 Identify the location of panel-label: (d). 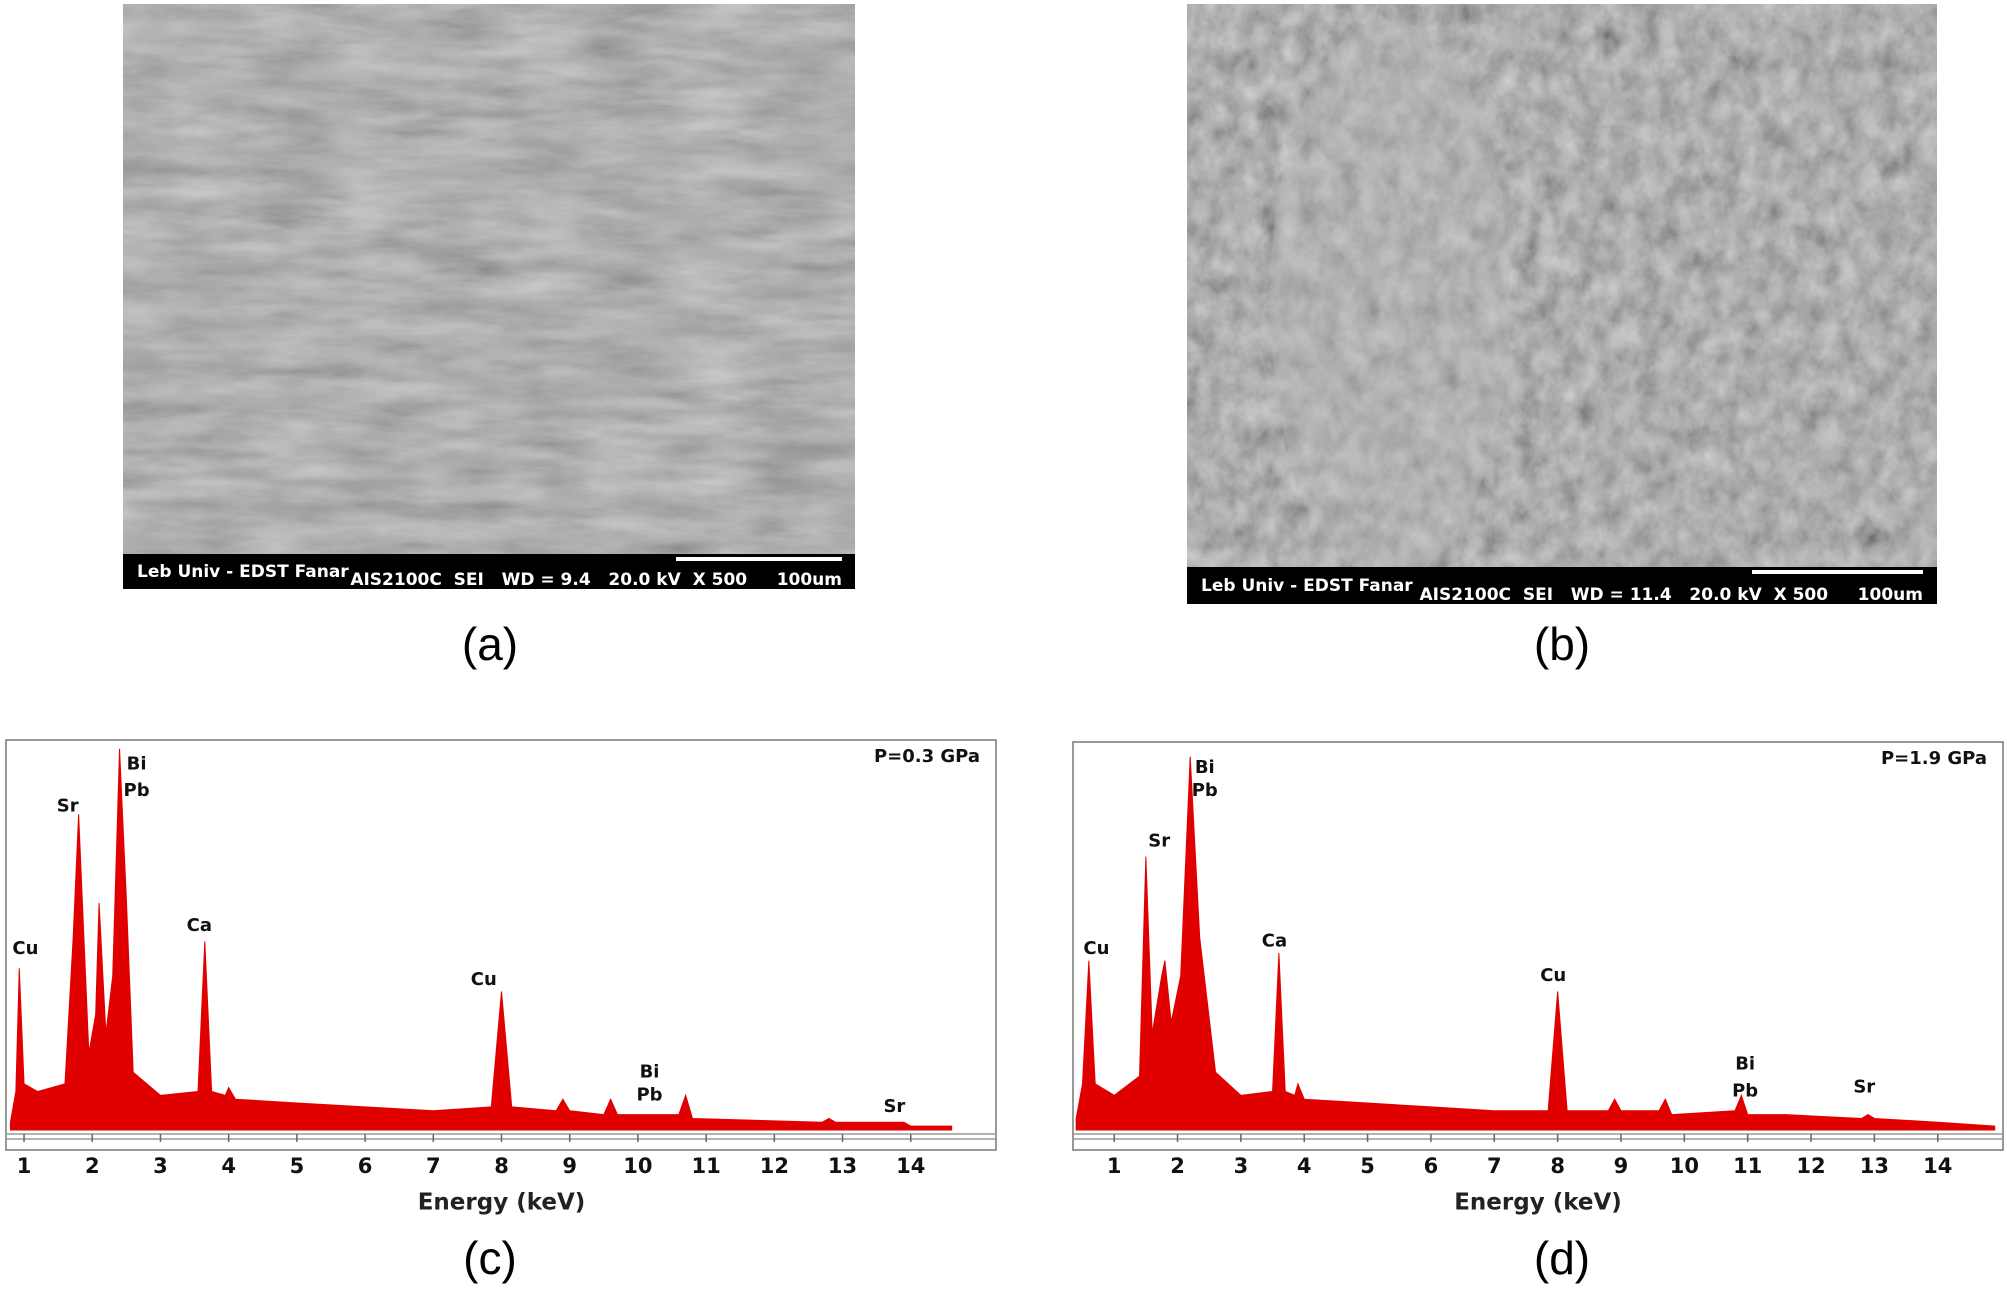
(1562, 1258).